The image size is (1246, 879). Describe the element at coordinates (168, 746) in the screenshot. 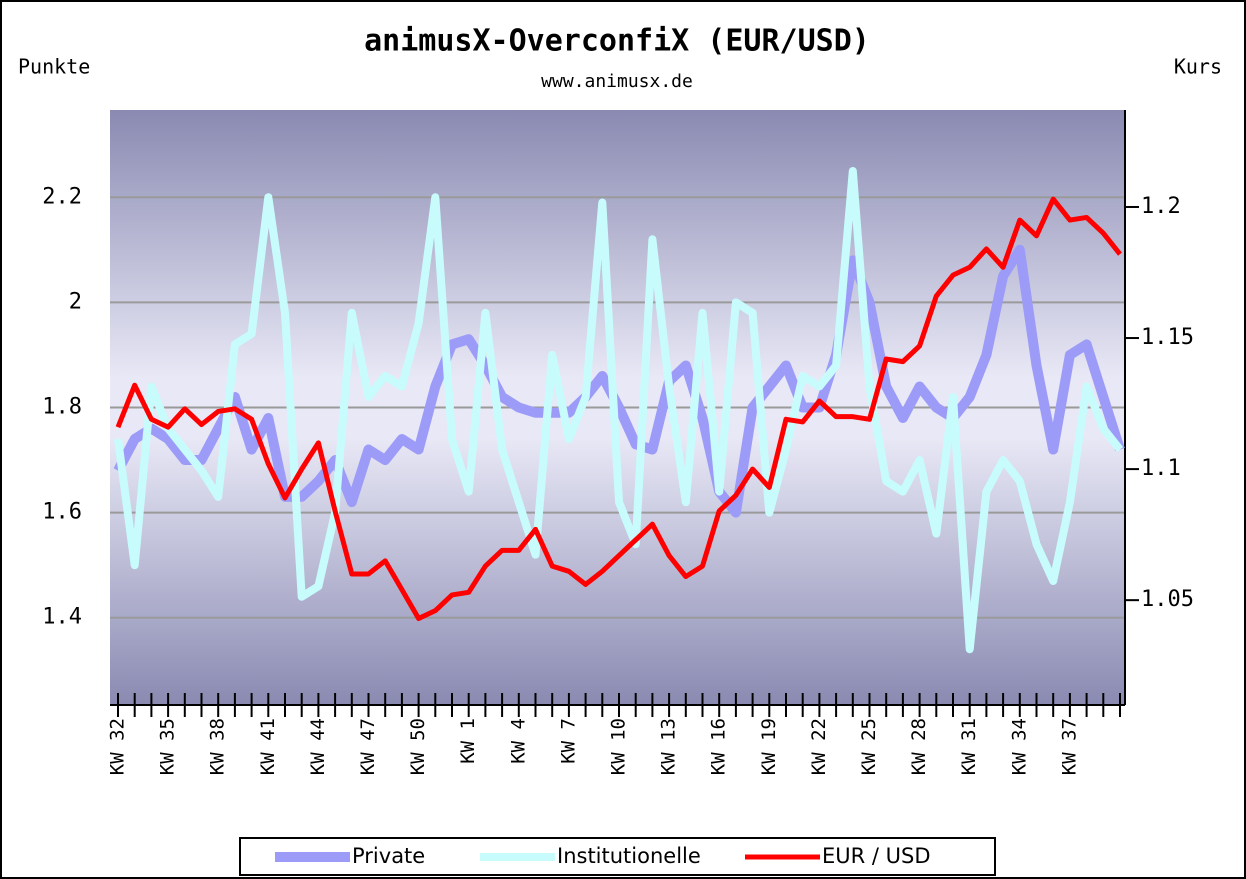

I see `x-tick-label: KW 35` at that location.